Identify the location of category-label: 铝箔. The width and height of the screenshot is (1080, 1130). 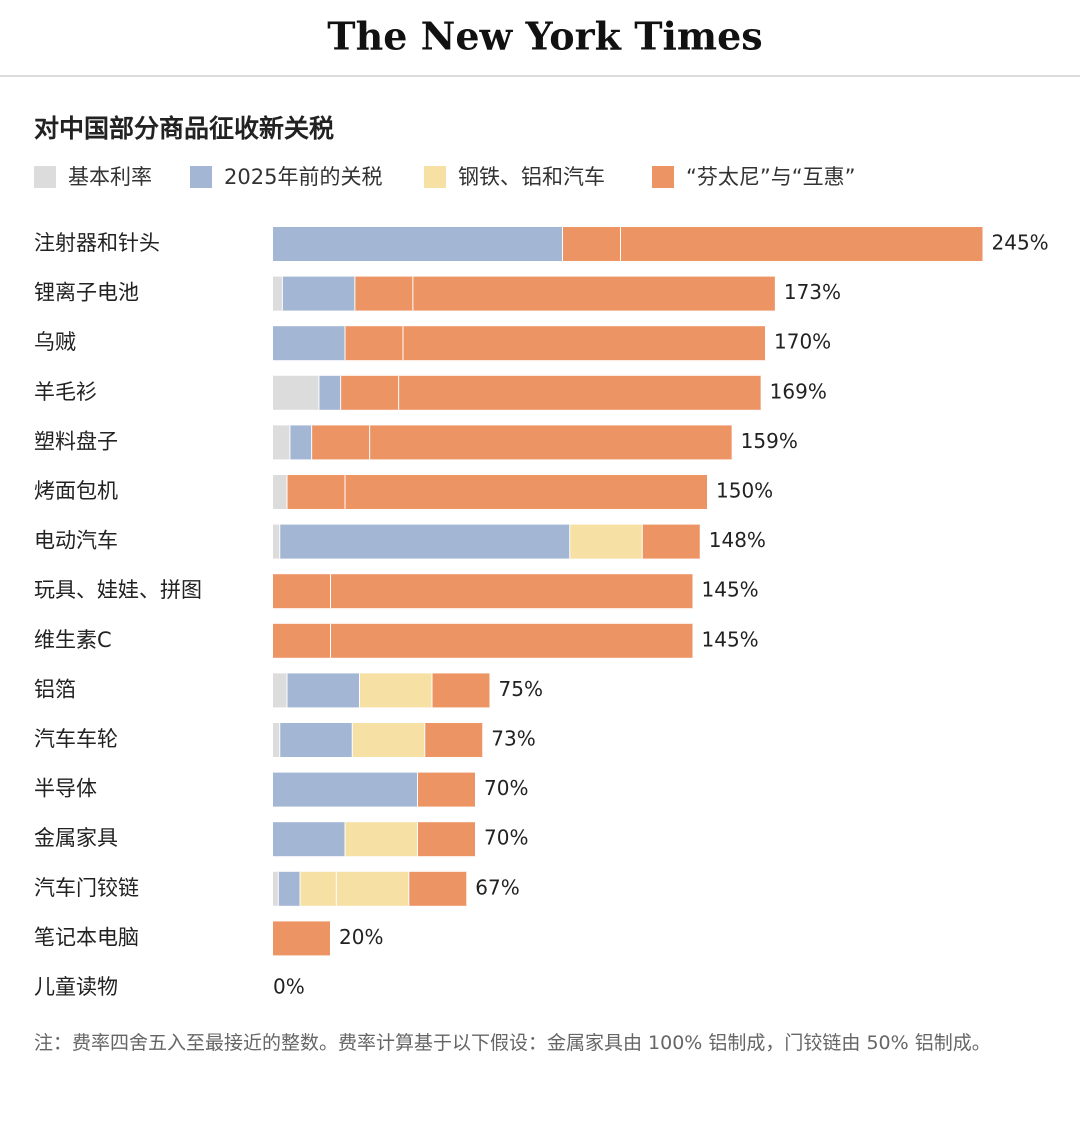
(55, 689).